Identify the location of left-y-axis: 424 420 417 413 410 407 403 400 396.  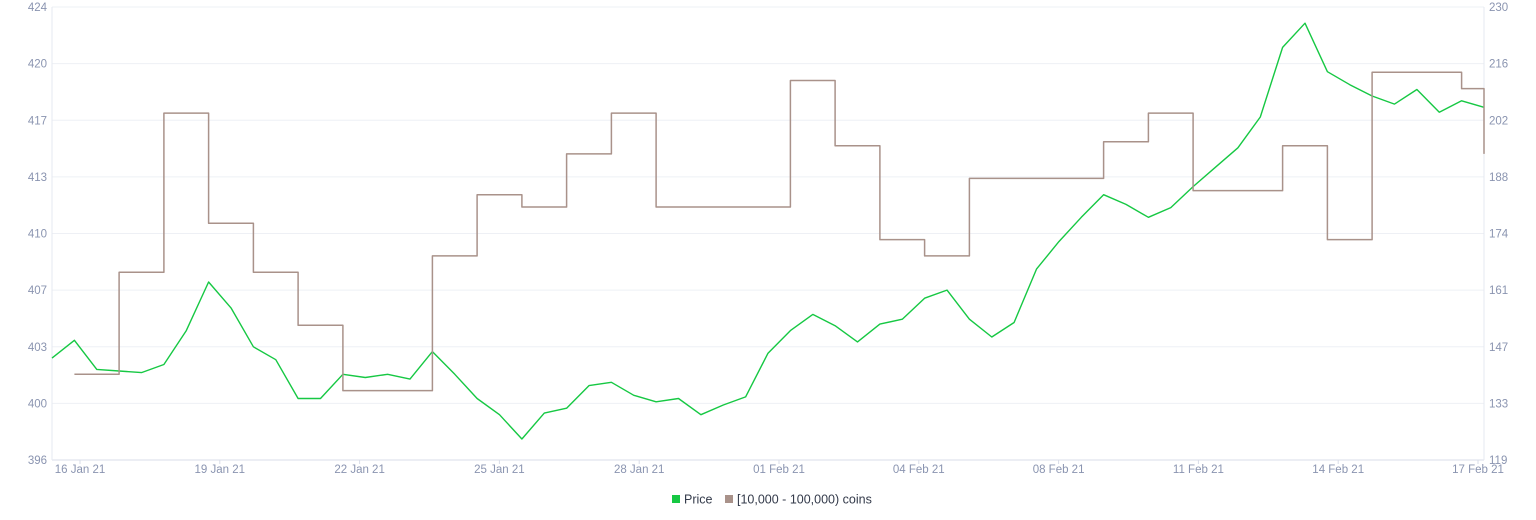
(40, 234).